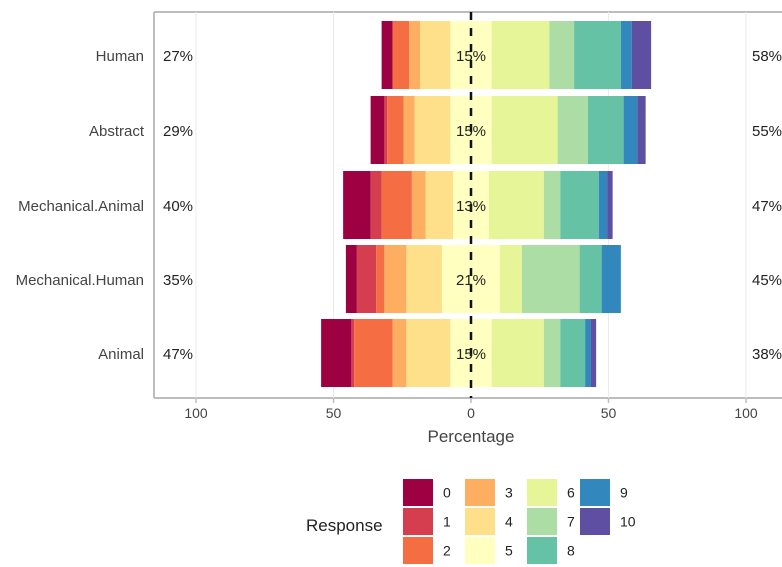 The height and width of the screenshot is (567, 782). I want to click on legend-label: 1, so click(447, 522).